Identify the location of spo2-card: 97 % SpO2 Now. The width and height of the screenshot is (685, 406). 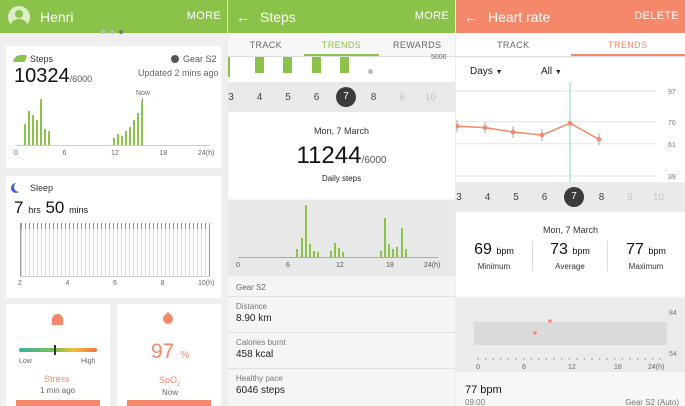
(169, 355).